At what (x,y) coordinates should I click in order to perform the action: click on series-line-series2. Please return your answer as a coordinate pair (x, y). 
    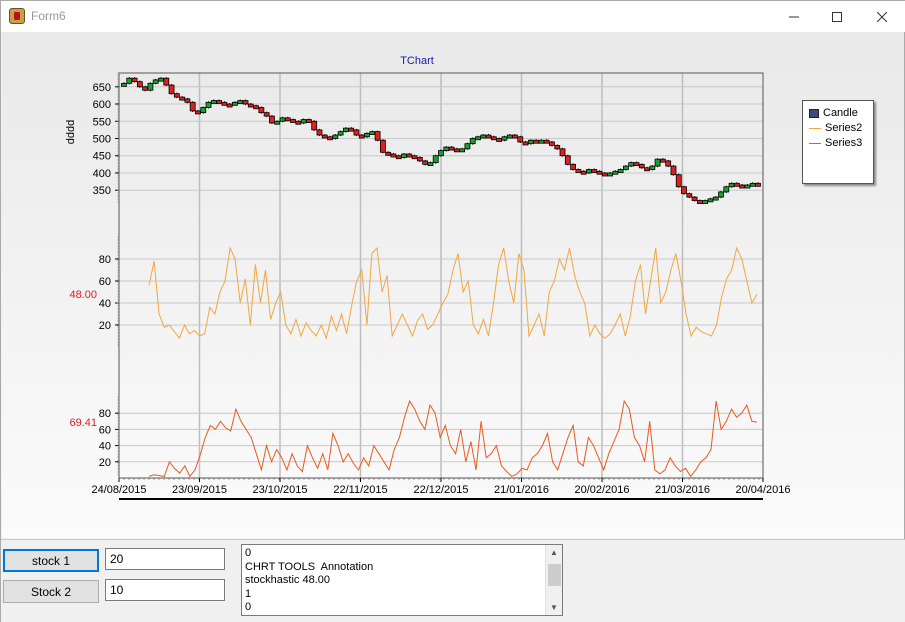
    Looking at the image, I should click on (453, 293).